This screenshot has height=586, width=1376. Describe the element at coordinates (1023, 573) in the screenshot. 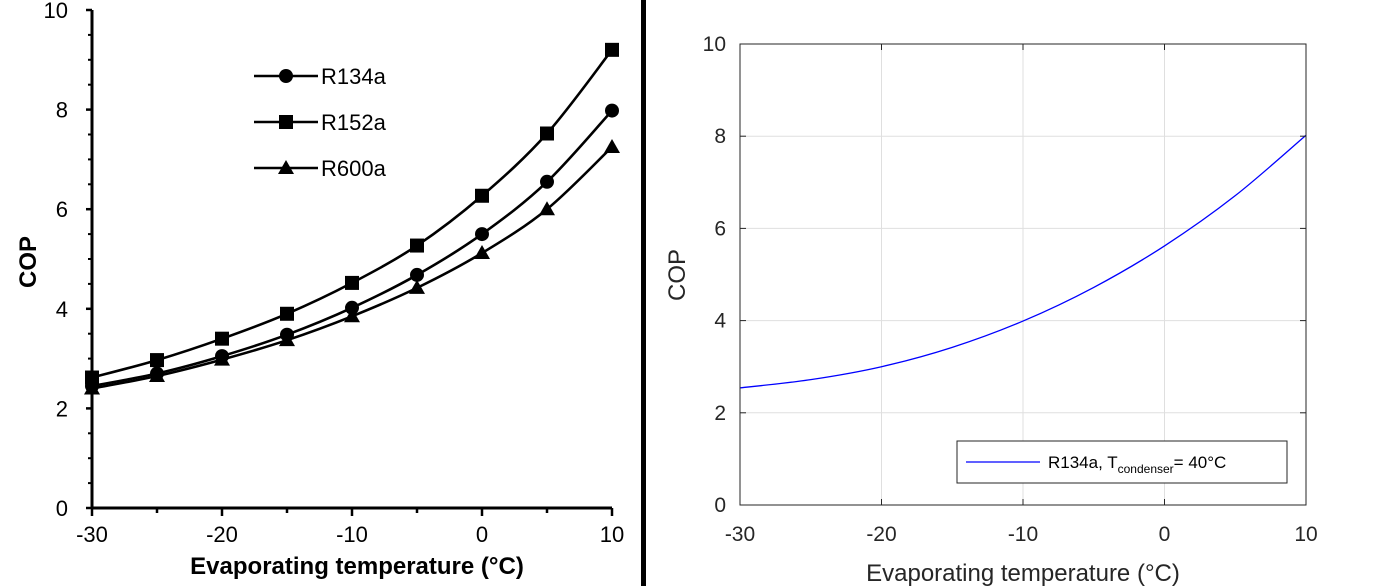

I see `right-x-axis-label: Evaporating temperature (°C)` at that location.